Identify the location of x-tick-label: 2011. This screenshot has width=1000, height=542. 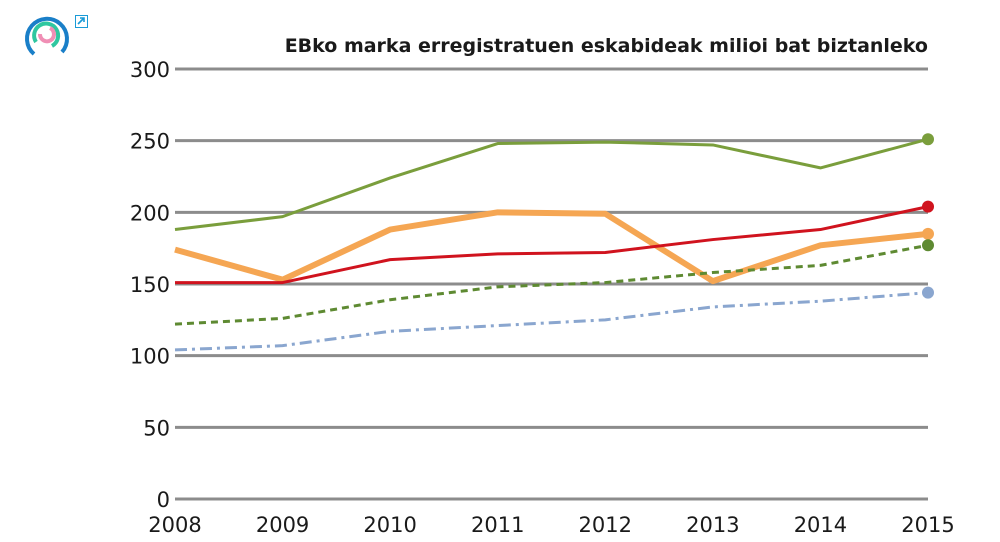
(497, 525).